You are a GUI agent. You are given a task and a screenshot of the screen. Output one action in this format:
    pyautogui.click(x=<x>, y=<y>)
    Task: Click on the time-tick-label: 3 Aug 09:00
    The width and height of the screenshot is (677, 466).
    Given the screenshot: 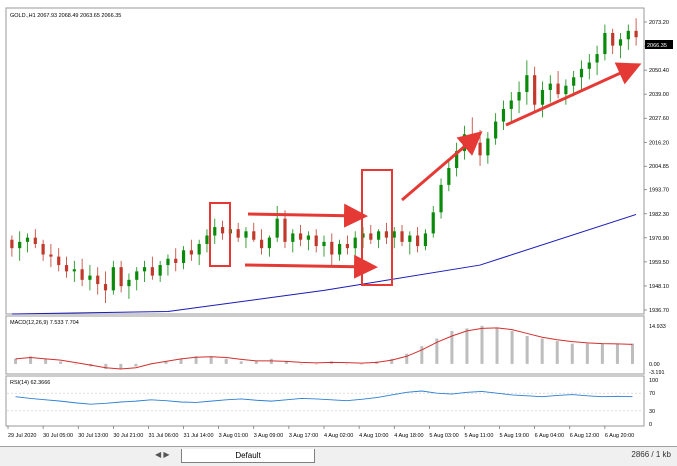 What is the action you would take?
    pyautogui.click(x=268, y=436)
    